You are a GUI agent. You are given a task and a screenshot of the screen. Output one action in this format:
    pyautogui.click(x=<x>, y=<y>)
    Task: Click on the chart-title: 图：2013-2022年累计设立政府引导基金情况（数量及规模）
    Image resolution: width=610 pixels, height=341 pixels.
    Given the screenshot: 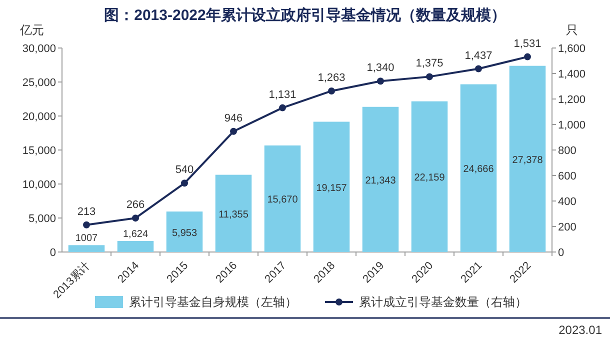 What is the action you would take?
    pyautogui.click(x=305, y=15)
    